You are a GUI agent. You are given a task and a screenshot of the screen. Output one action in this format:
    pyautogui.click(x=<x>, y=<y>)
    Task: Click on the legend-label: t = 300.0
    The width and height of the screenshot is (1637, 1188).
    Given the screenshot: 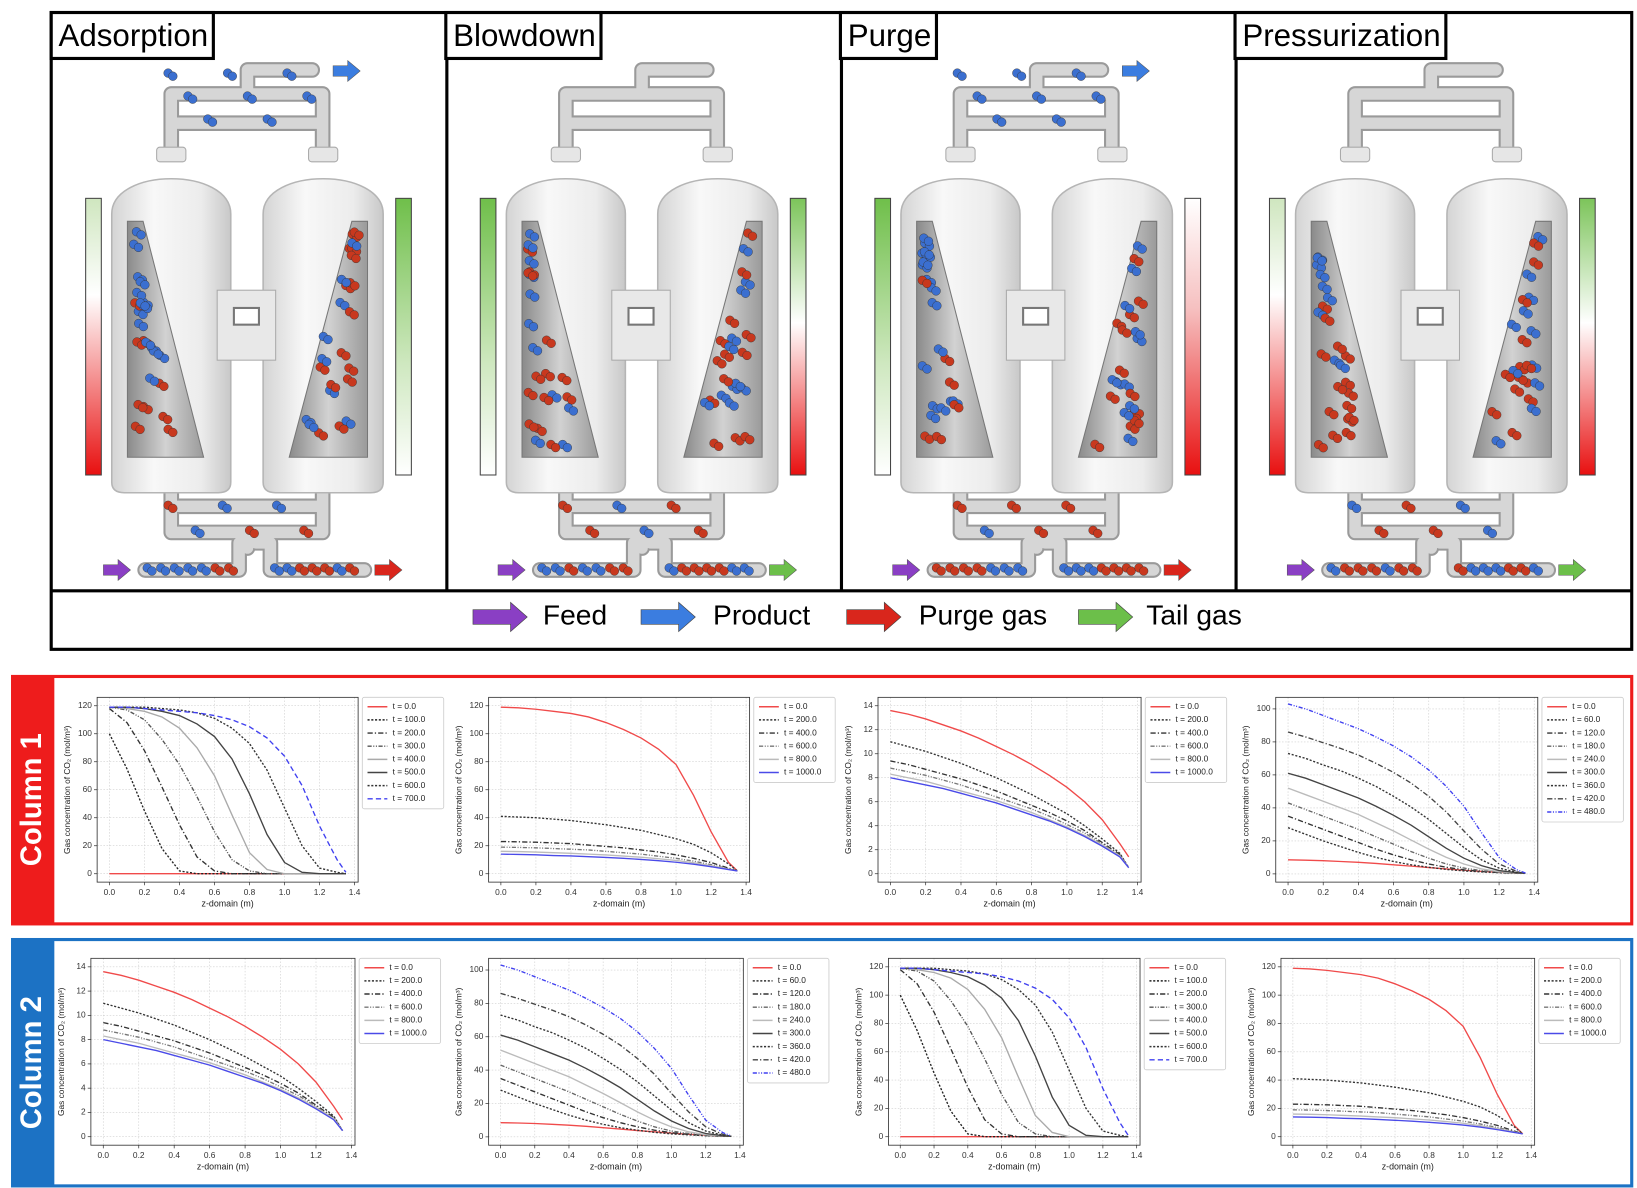 What is the action you would take?
    pyautogui.click(x=1190, y=1006)
    